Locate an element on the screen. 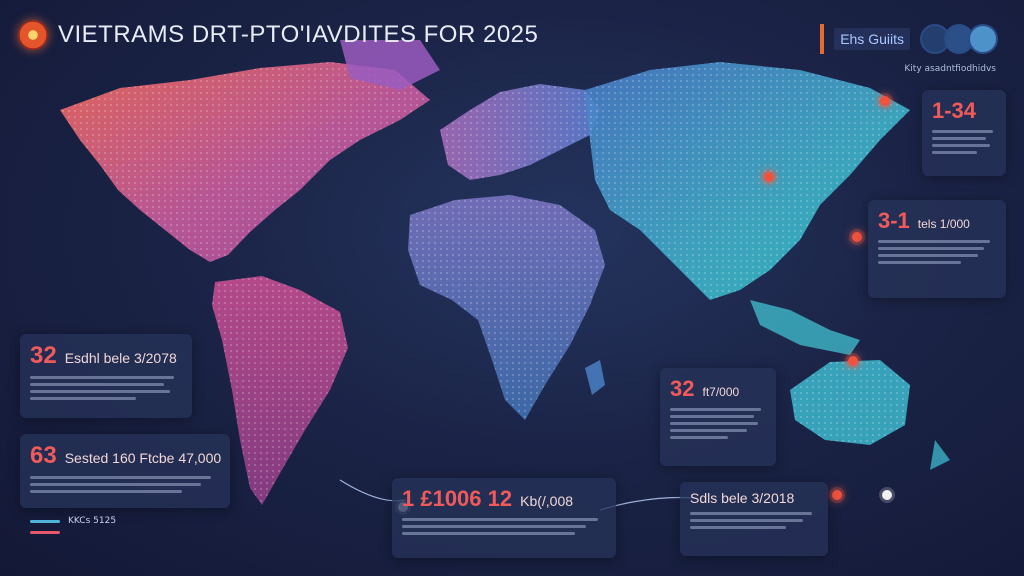 Image resolution: width=1024 pixels, height=576 pixels. page-title: VIETRAMS DRT-PTO'IAVDITES FOR 2025 is located at coordinates (278, 35).